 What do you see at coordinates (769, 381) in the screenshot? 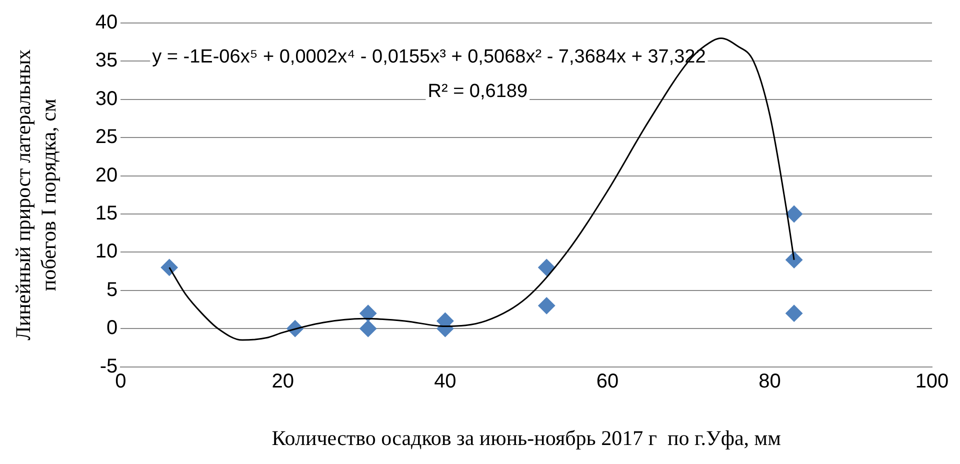
I see `x-tick-label: 80` at bounding box center [769, 381].